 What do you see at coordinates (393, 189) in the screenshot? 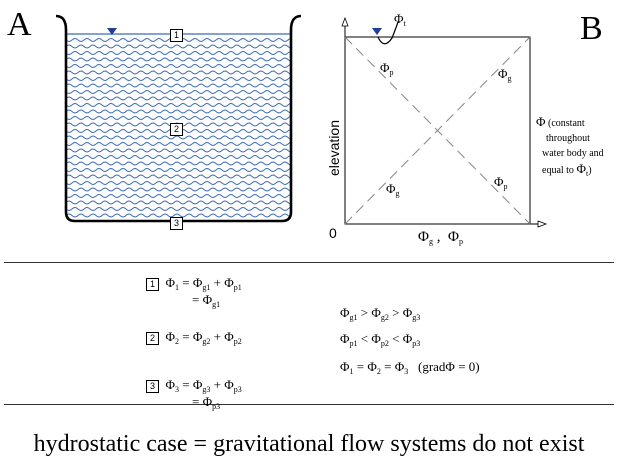
I see `phi-g-bottom-label: Φg` at bounding box center [393, 189].